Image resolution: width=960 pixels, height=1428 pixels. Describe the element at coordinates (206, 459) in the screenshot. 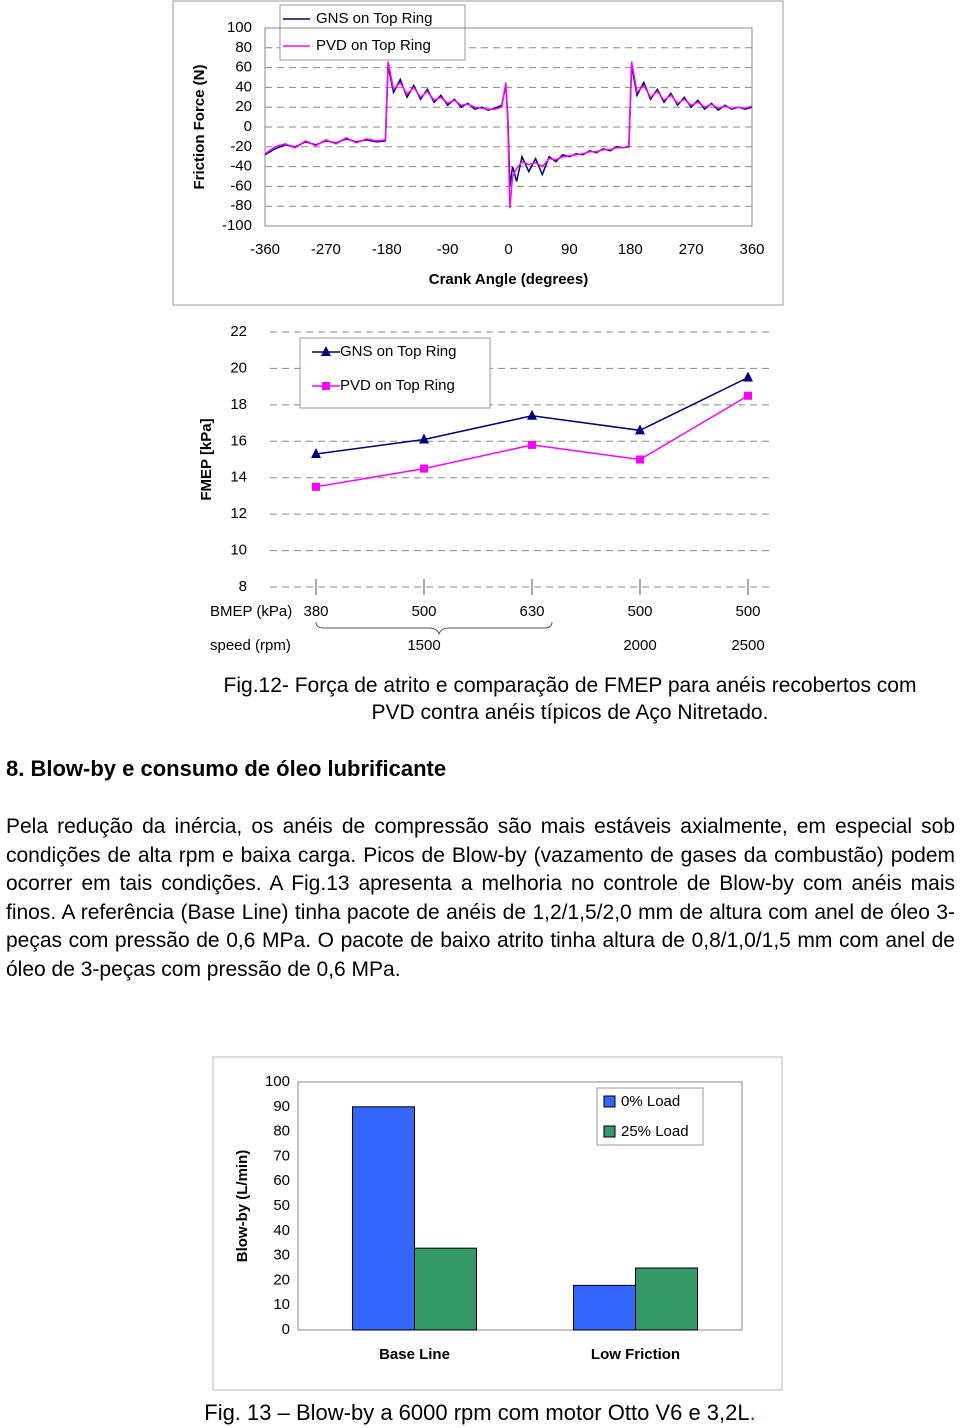

I see `y-axis-label: FMEP [kPa]` at that location.